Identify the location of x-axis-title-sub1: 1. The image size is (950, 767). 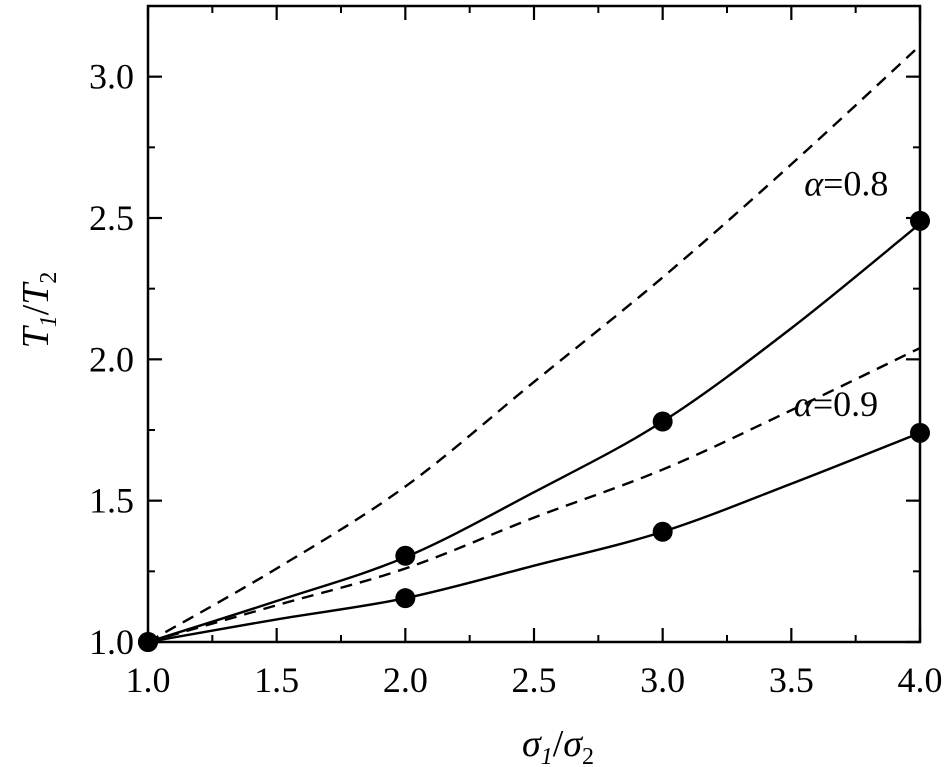
(547, 755).